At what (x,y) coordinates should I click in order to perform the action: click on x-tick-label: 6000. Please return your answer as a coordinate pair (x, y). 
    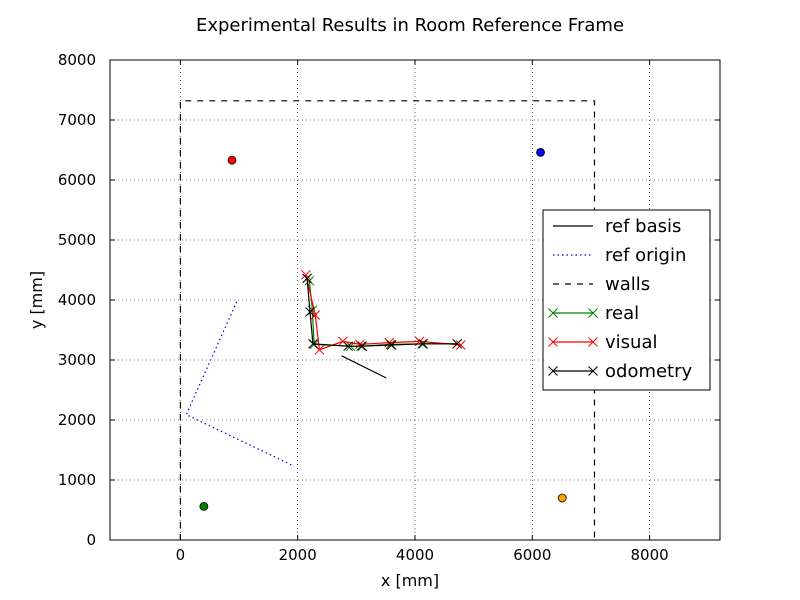
    Looking at the image, I should click on (532, 555).